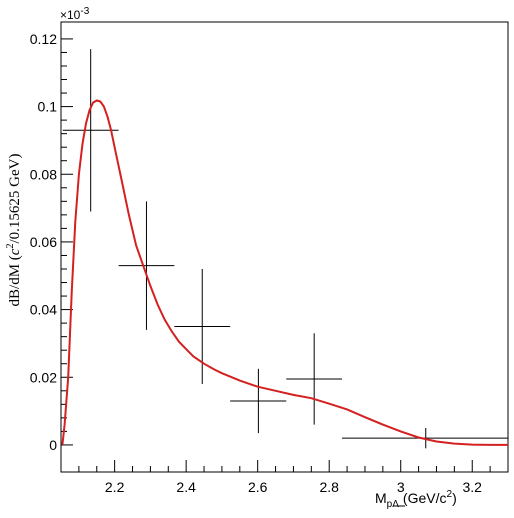 The image size is (514, 518). Describe the element at coordinates (48, 107) in the screenshot. I see `y-tick-label: 0.1` at that location.